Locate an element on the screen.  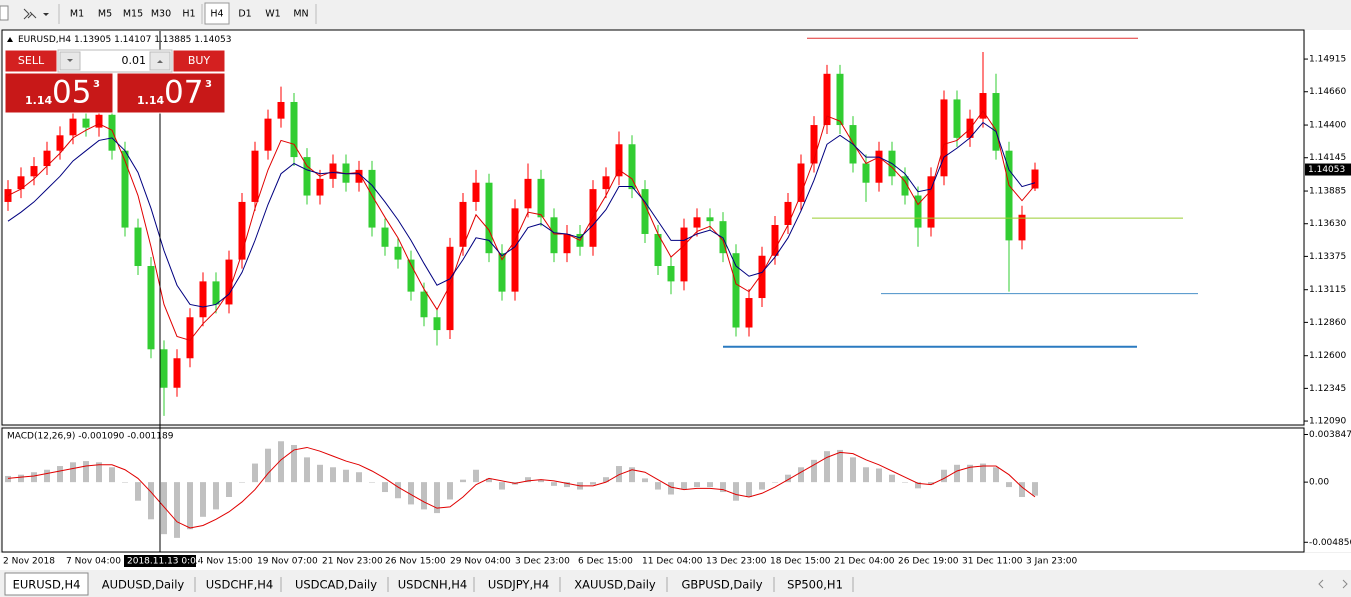
tab-label: USDJPY,H4 is located at coordinates (518, 585).